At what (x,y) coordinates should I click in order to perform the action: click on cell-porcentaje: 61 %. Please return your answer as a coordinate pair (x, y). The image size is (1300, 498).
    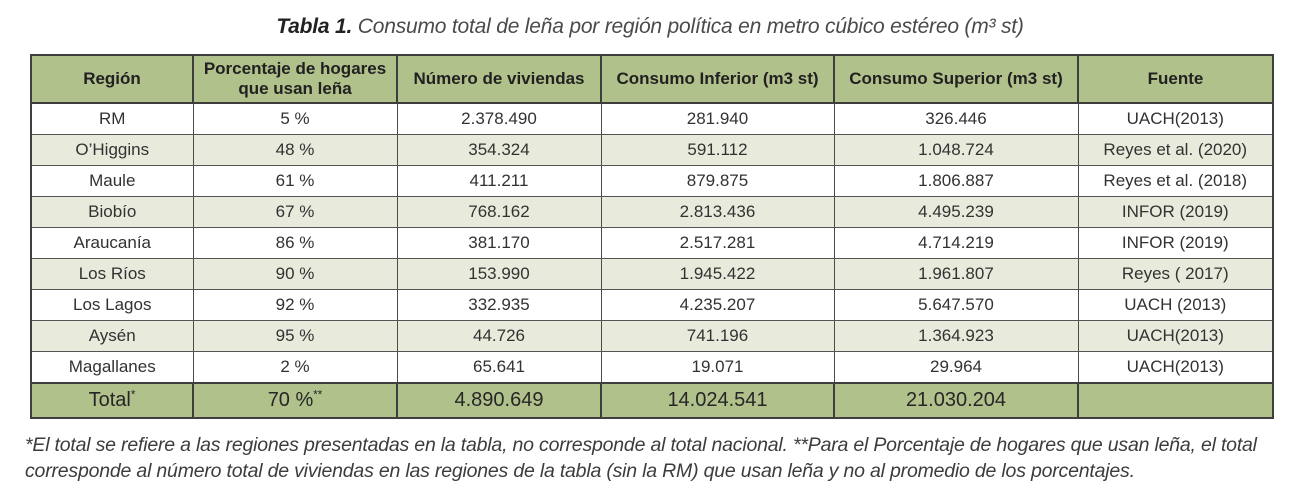
    Looking at the image, I should click on (295, 181).